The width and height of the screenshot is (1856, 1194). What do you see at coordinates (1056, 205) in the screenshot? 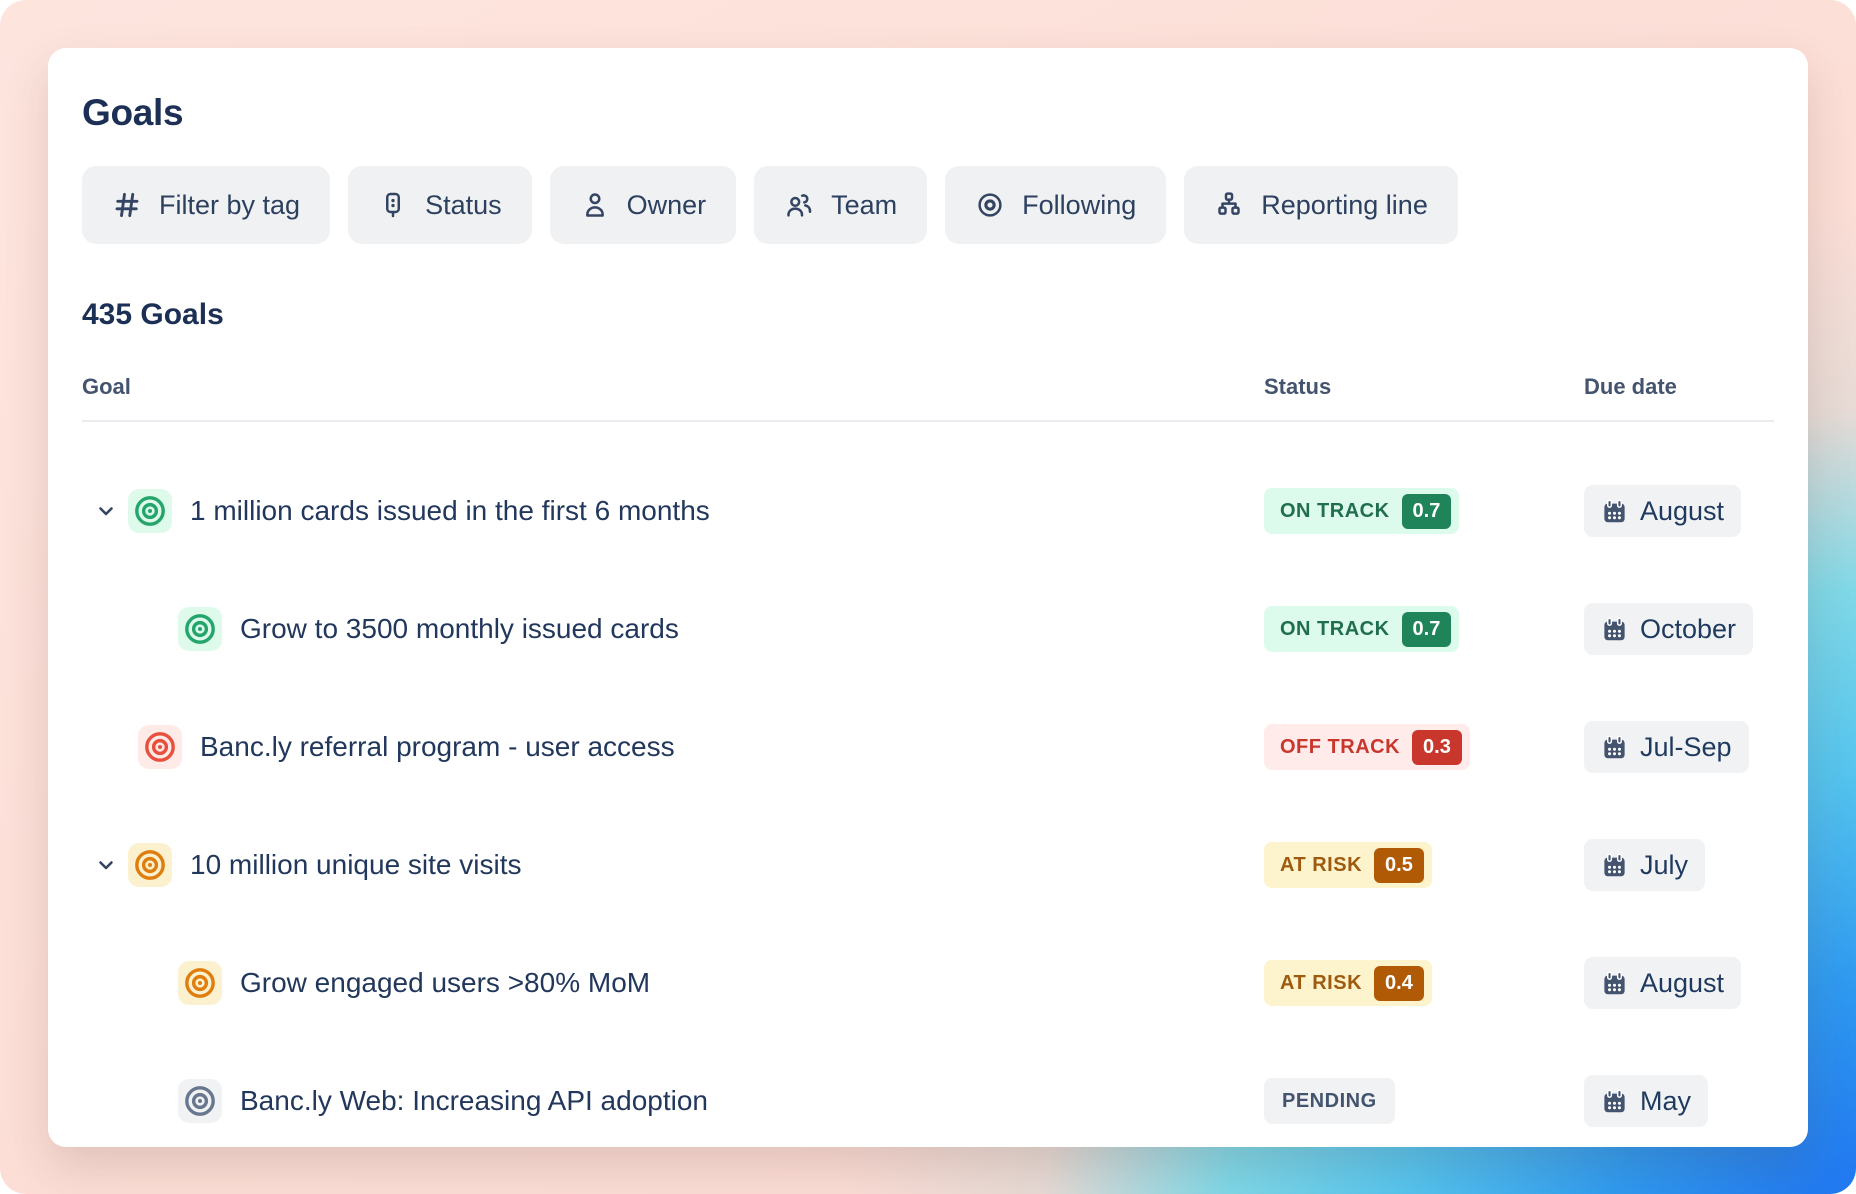
I see `following-filter-button: Following` at bounding box center [1056, 205].